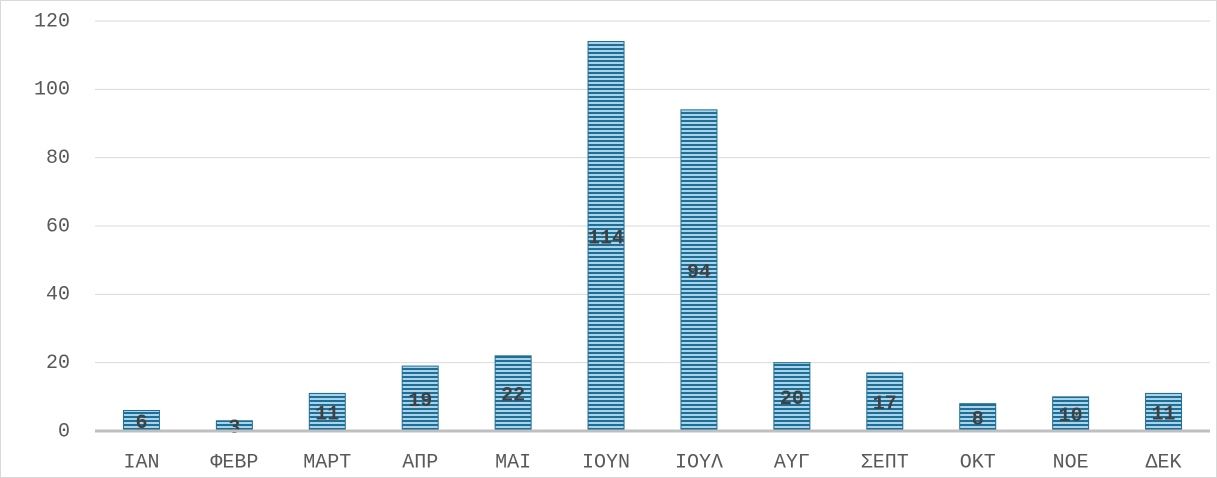  I want to click on data-label: 22, so click(513, 396).